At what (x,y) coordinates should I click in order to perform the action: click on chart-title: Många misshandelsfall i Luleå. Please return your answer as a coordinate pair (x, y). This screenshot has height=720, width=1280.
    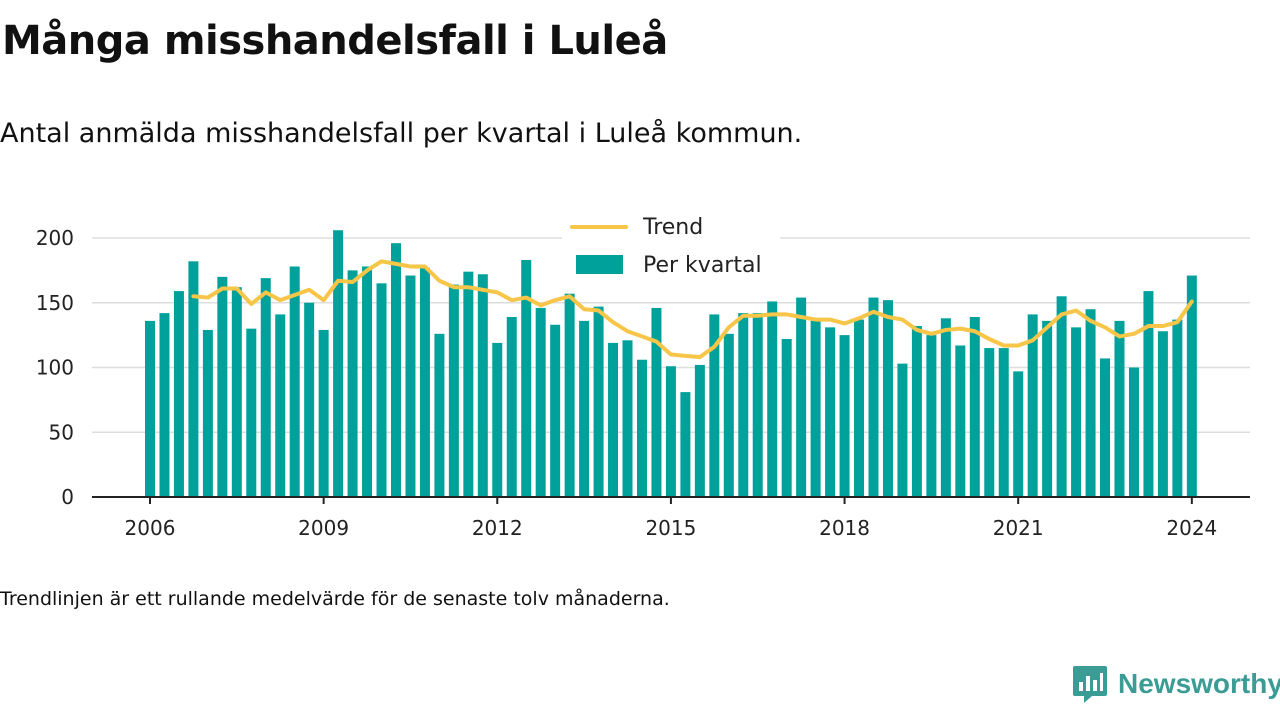
    Looking at the image, I should click on (335, 41).